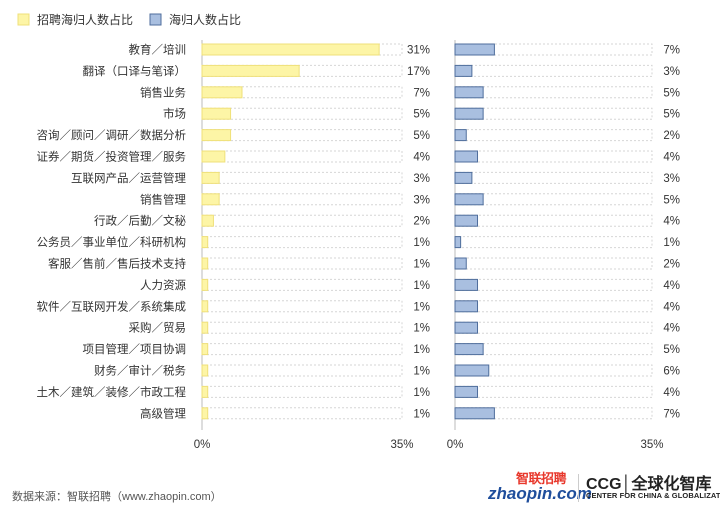  Describe the element at coordinates (418, 51) in the screenshot. I see `value-label-recruit: 31%` at that location.